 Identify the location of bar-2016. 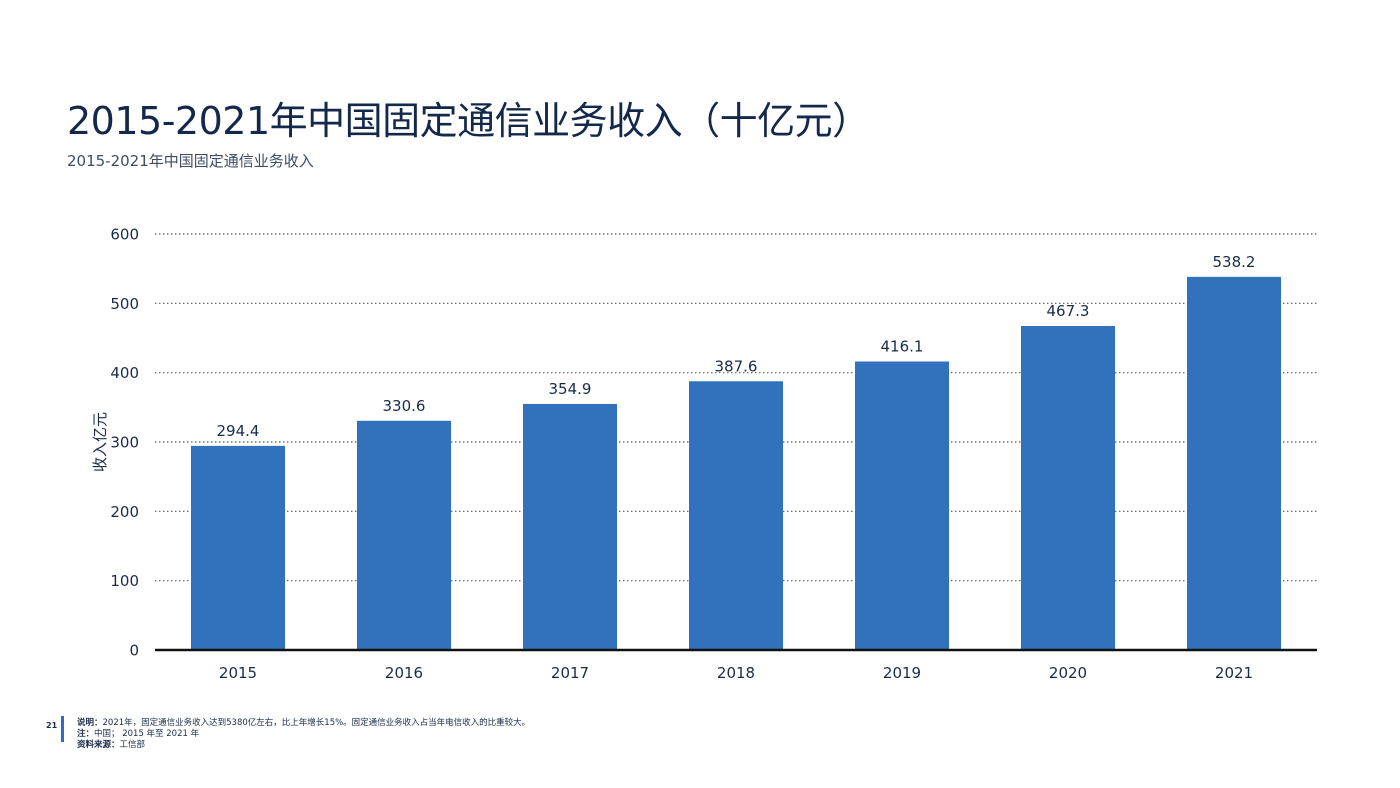
(404, 535).